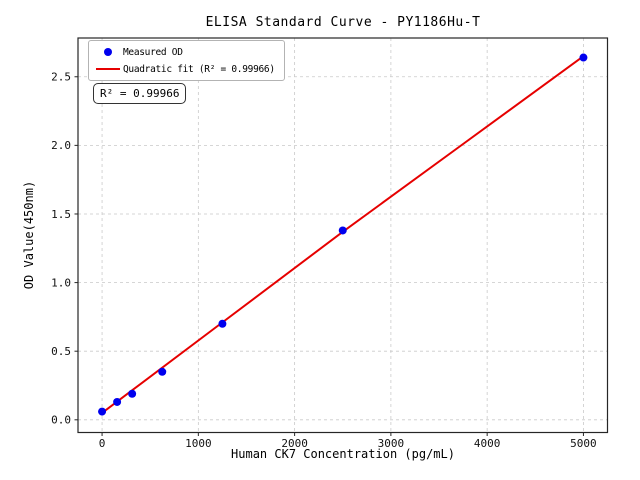 The width and height of the screenshot is (640, 480). I want to click on legend-label-quadratic-fit: Quadratic fit (R² = 0.99966), so click(199, 69).